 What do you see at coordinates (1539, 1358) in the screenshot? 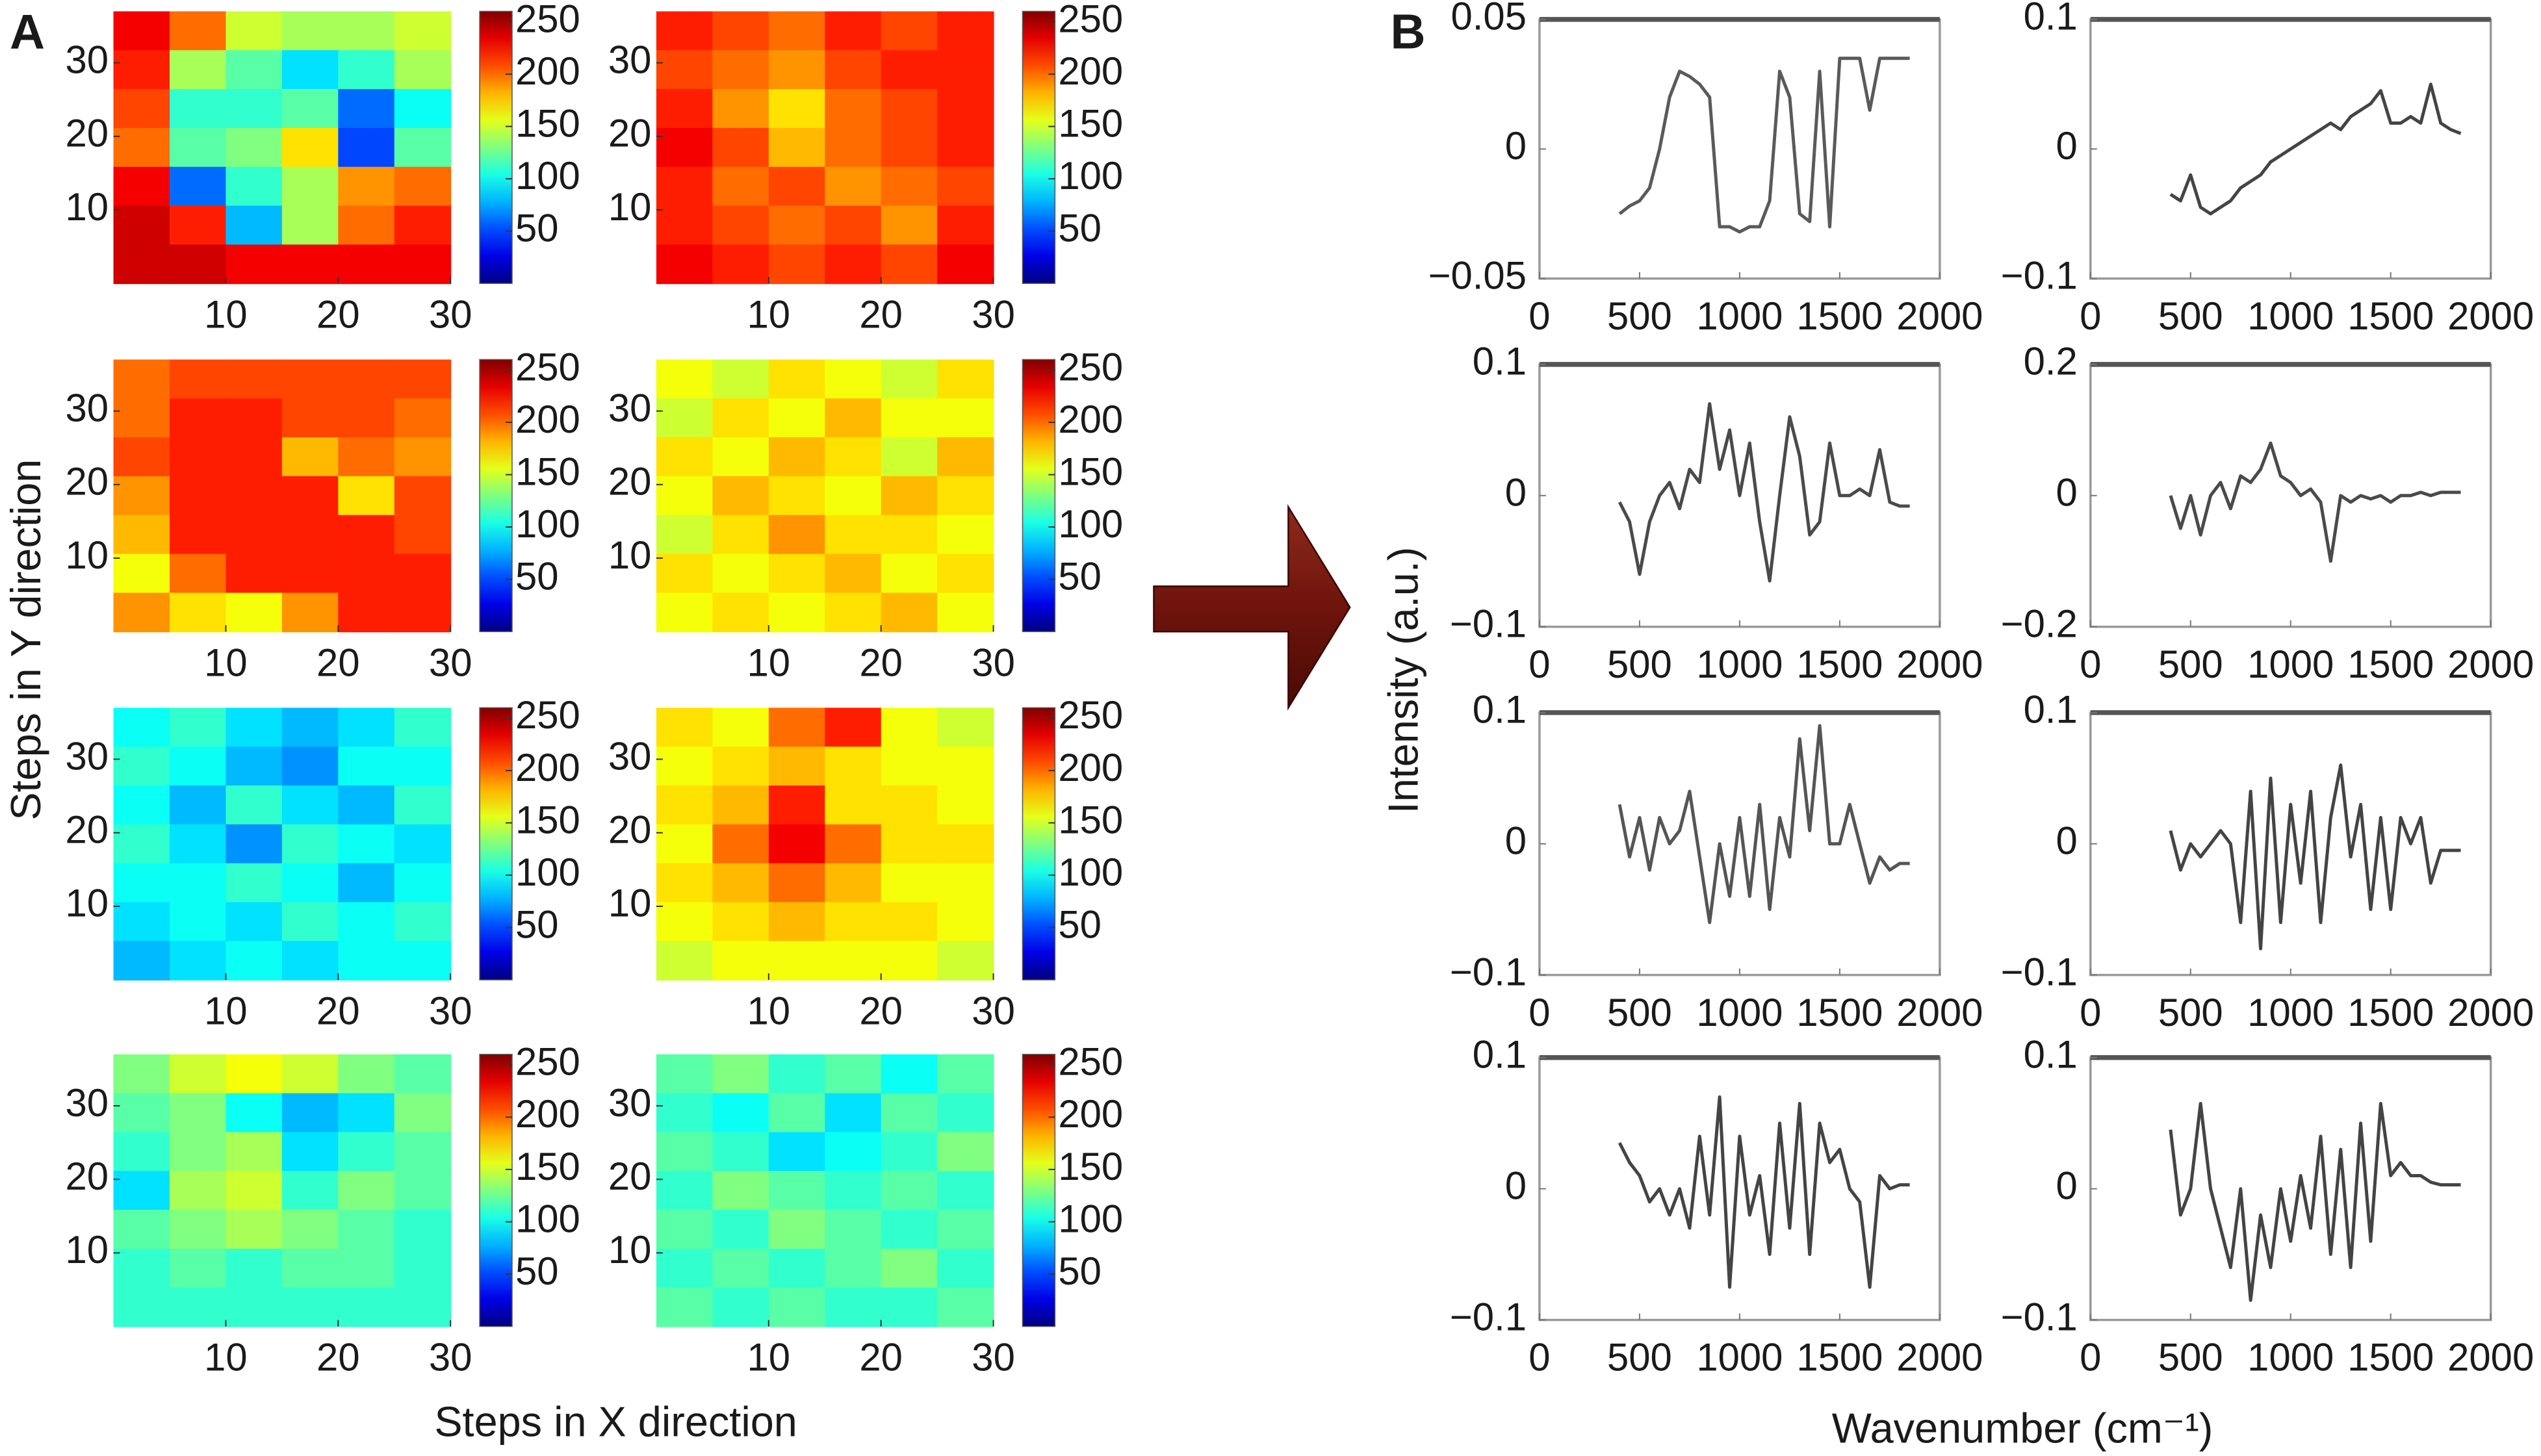
I see `x-tick-label: 0` at bounding box center [1539, 1358].